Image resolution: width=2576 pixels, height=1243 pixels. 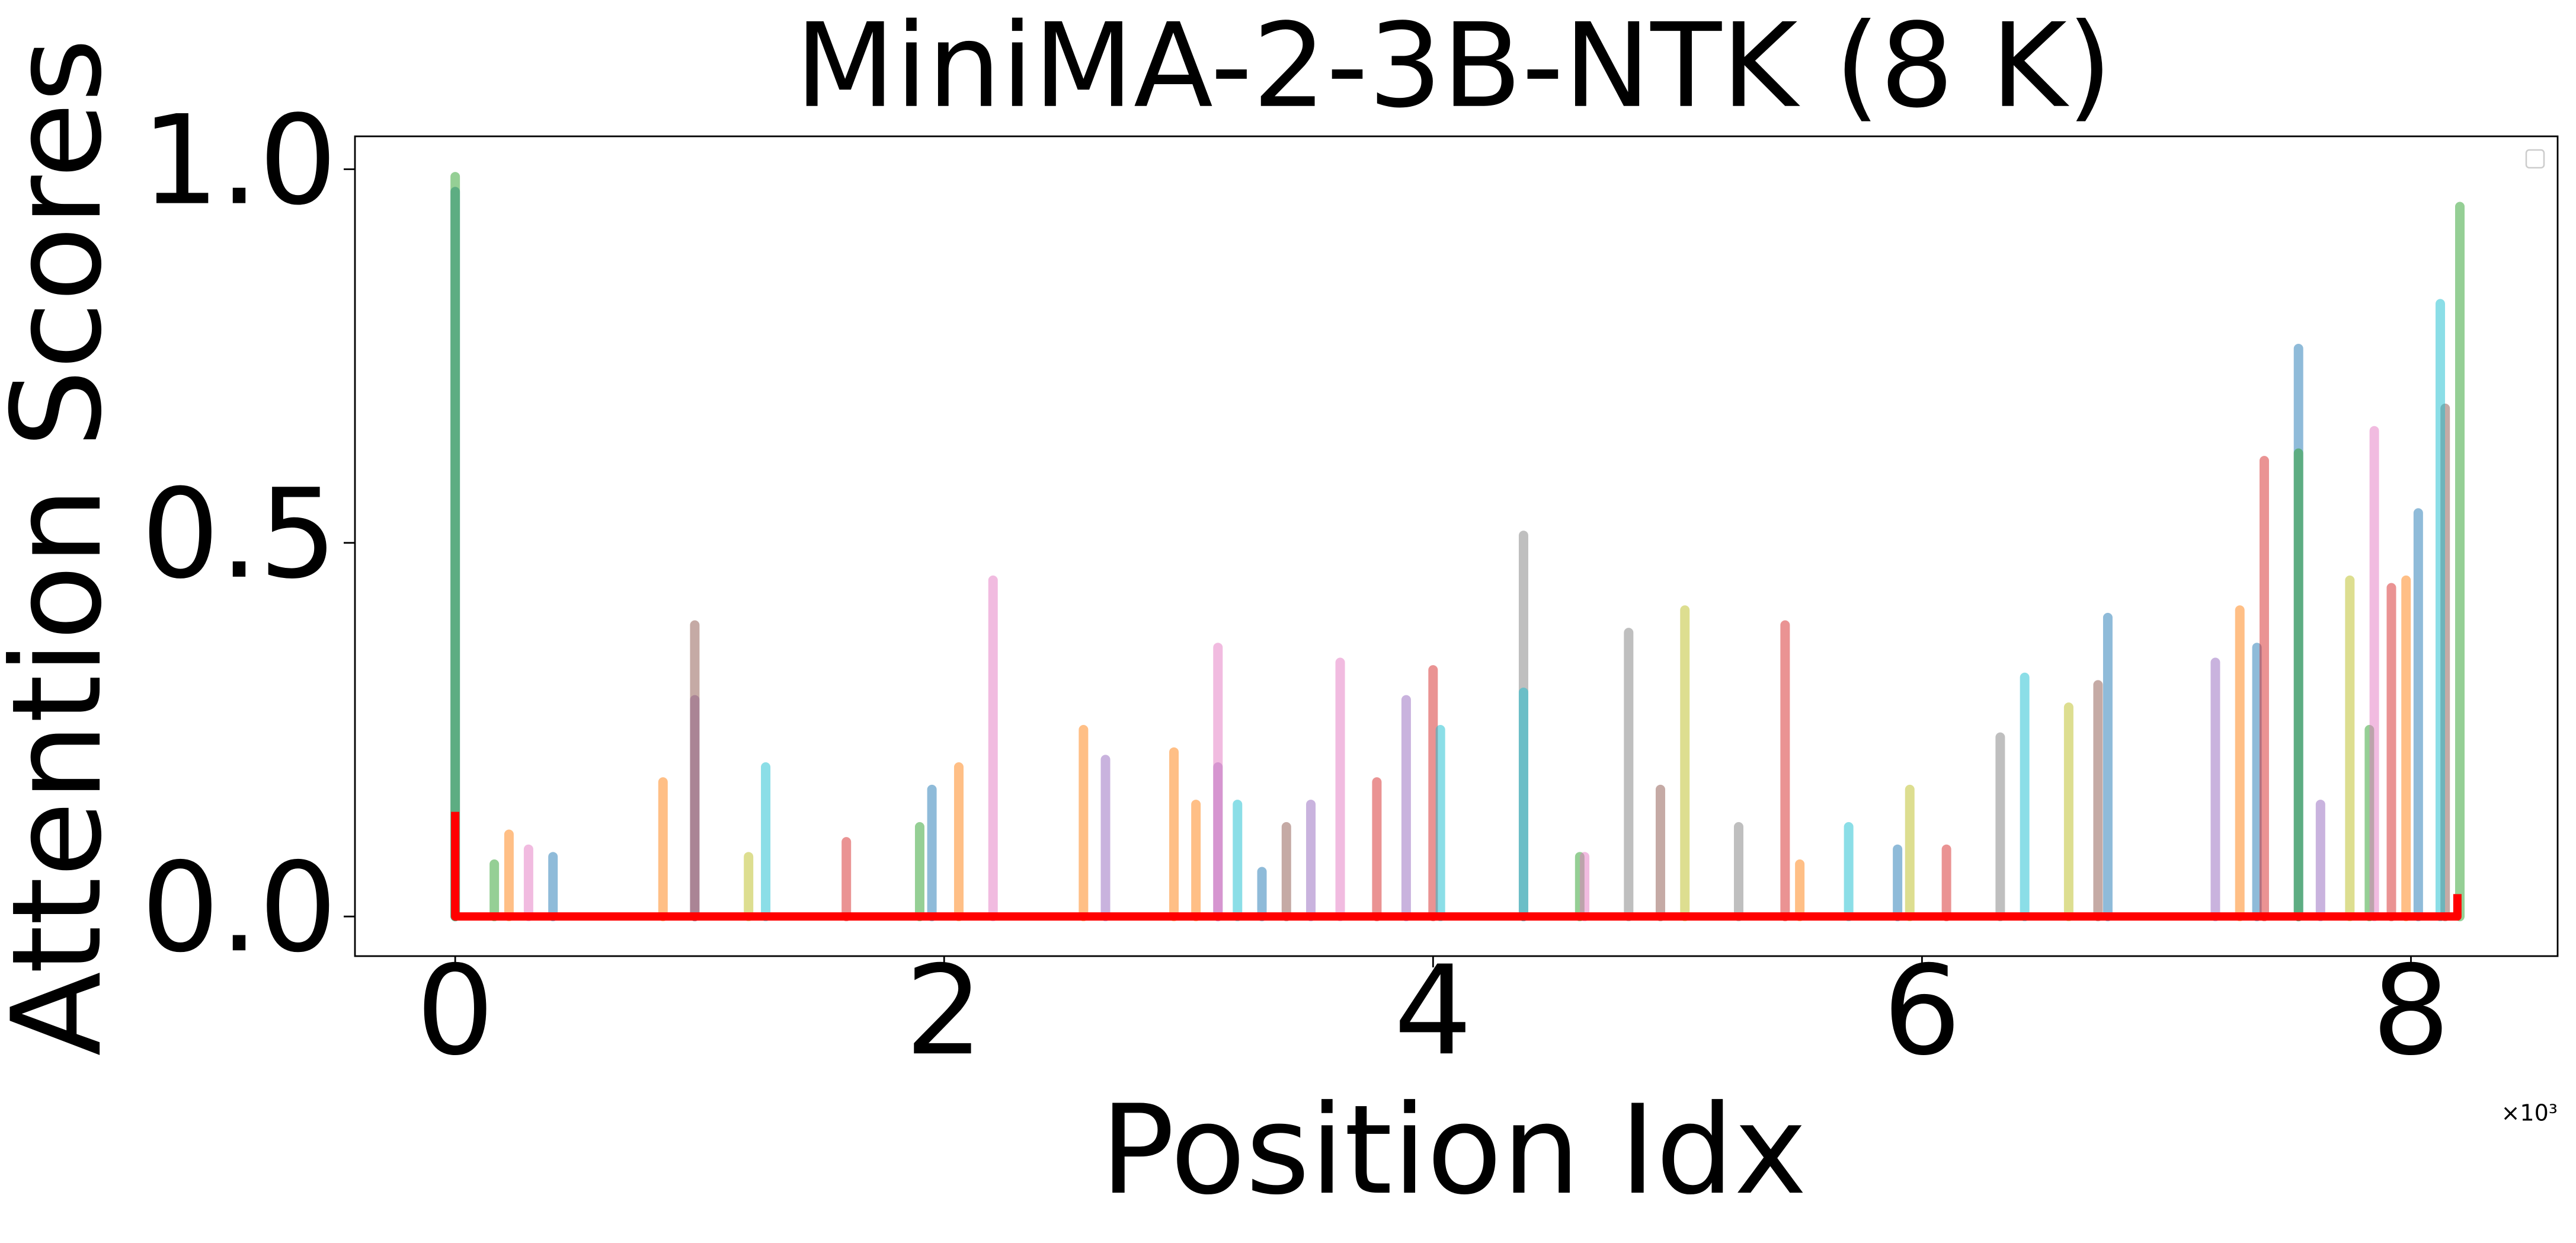 What do you see at coordinates (239, 908) in the screenshot?
I see `y-tick-label: 0.0` at bounding box center [239, 908].